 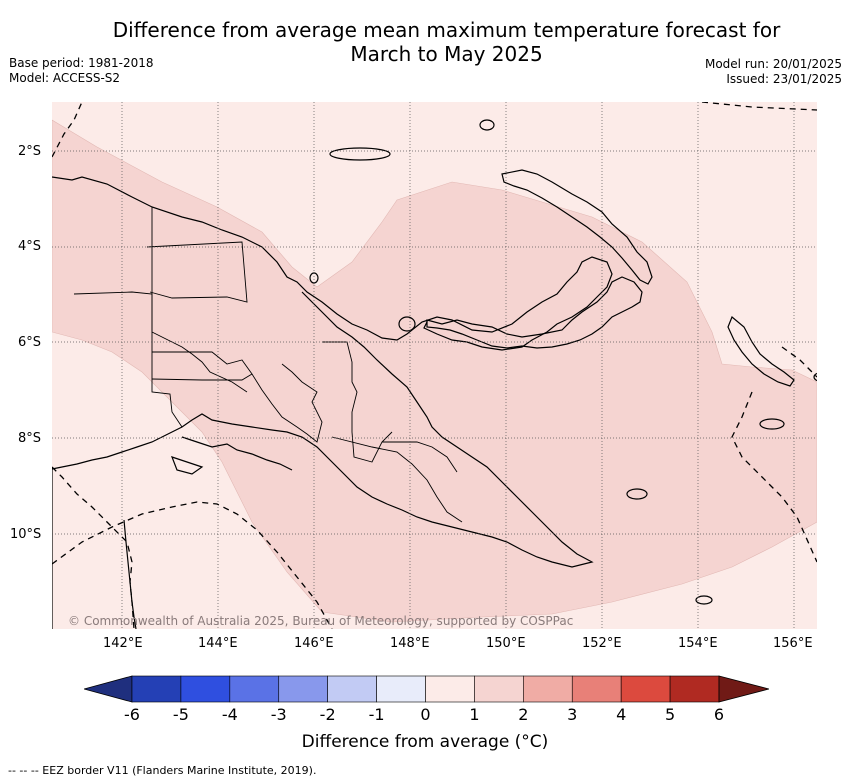 I want to click on colorbar-tick-label: -4, so click(x=229, y=714).